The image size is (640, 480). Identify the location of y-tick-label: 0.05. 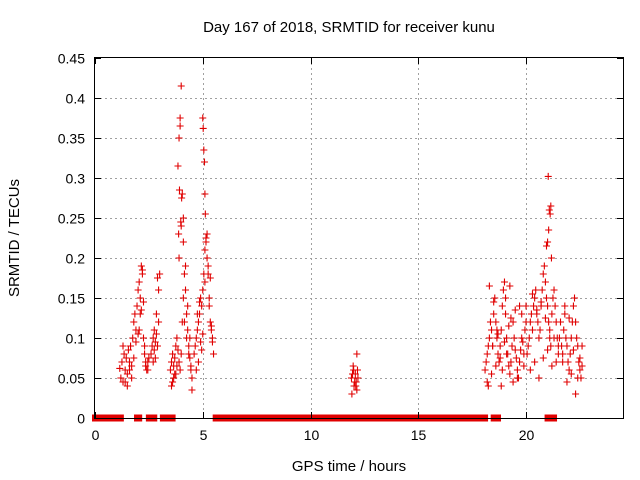
(71, 379).